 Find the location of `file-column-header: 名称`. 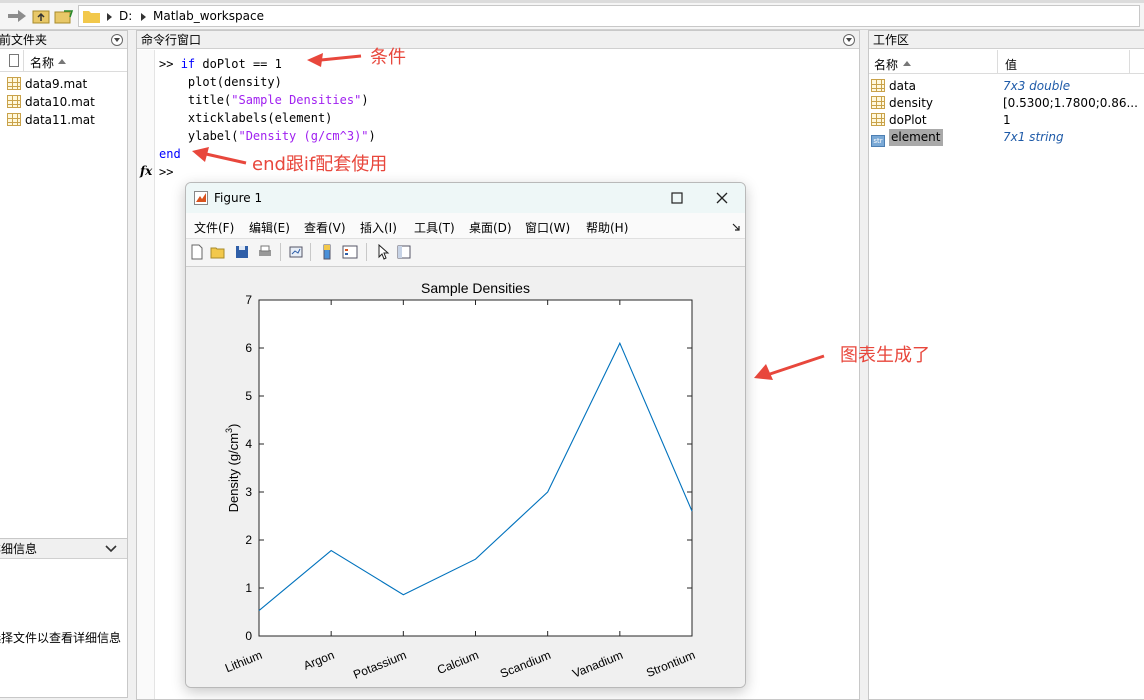

file-column-header: 名称 is located at coordinates (63, 61).